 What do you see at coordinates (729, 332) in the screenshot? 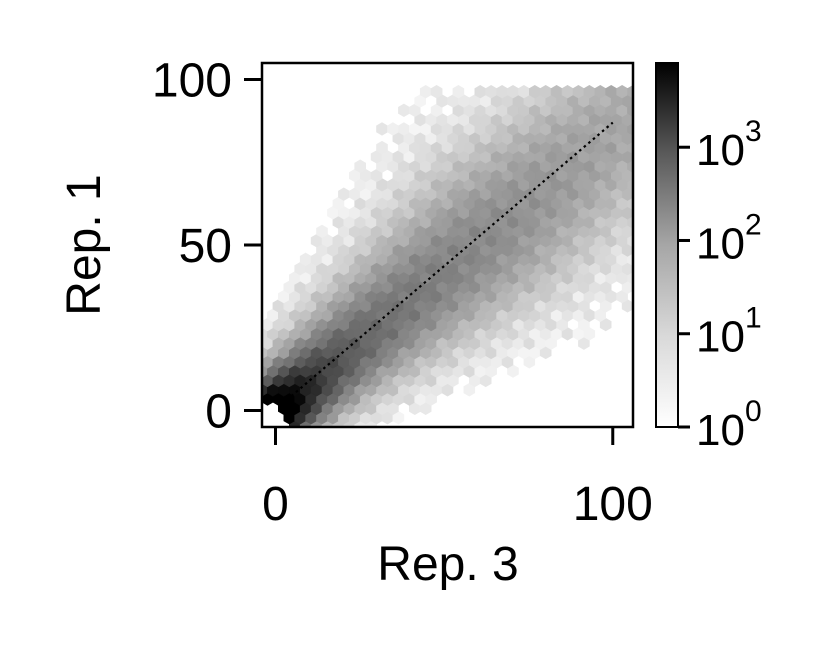
I see `colorbar-tick-label: 10¹` at bounding box center [729, 332].